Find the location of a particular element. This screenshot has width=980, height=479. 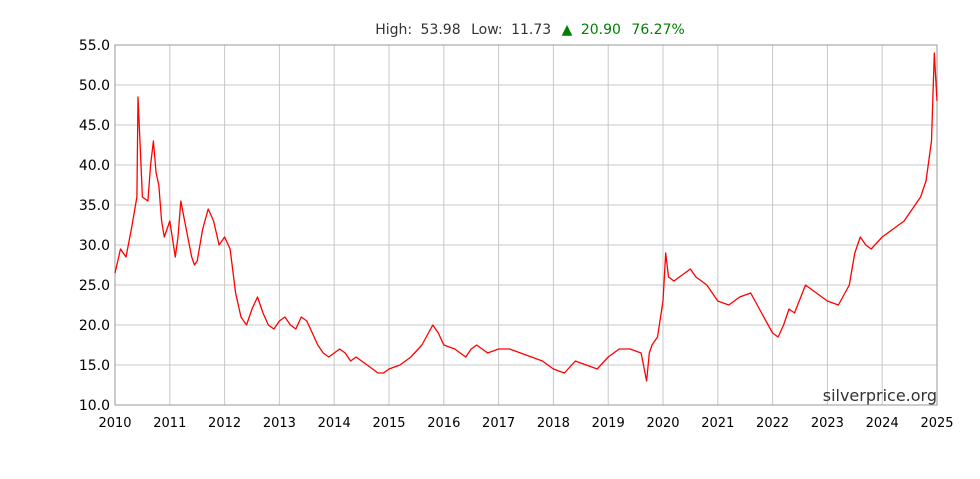

x-tick-label: 2022 is located at coordinates (772, 423).